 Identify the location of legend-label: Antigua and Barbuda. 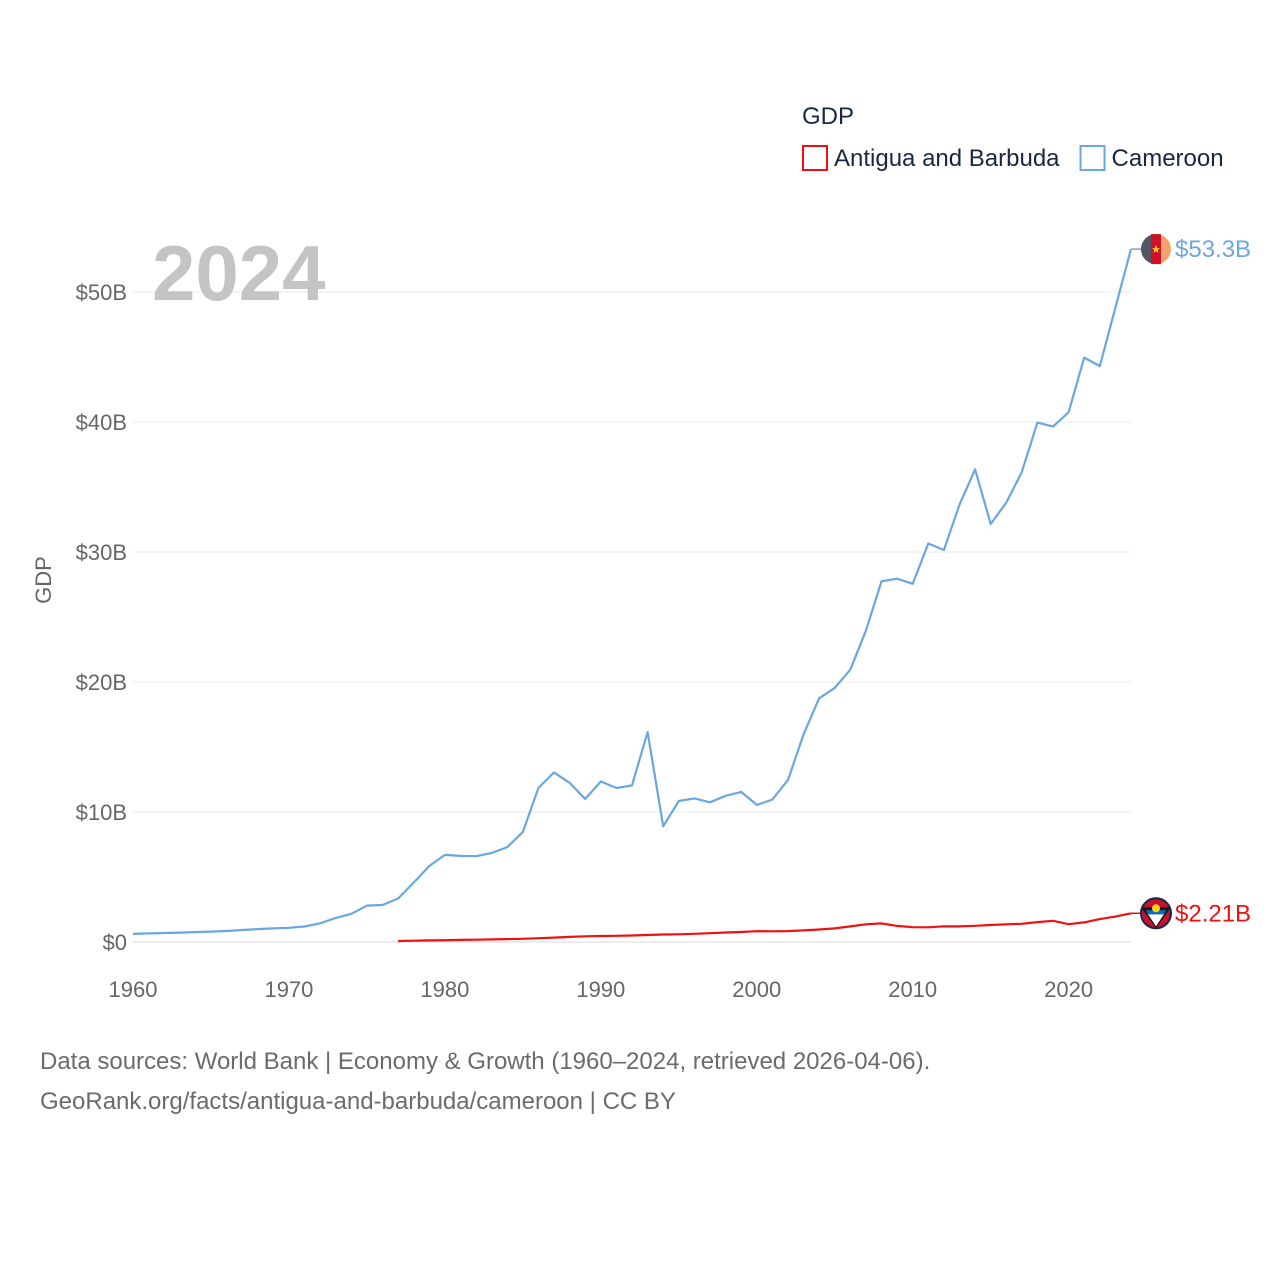
(947, 158).